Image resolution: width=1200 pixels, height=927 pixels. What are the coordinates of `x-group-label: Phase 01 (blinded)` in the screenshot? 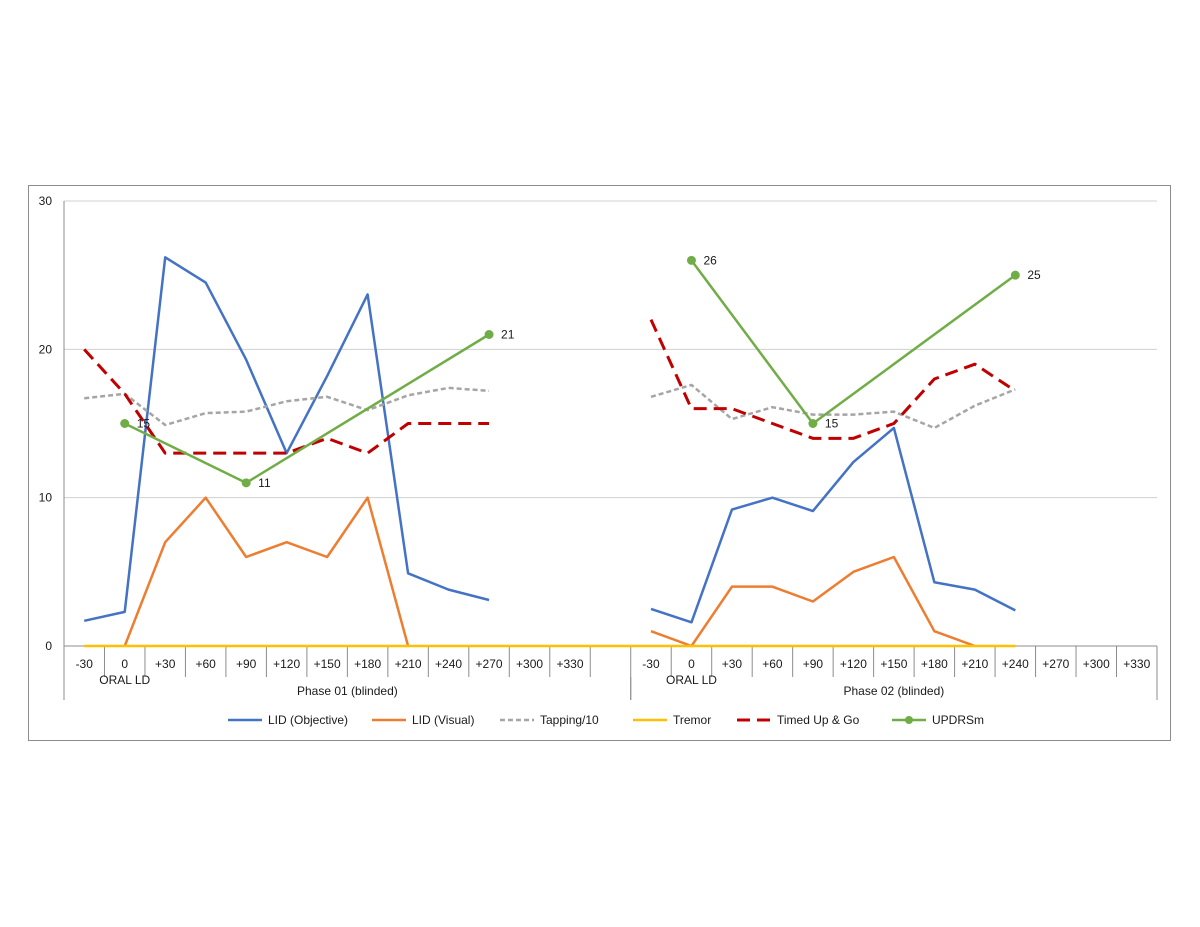 It's located at (347, 691).